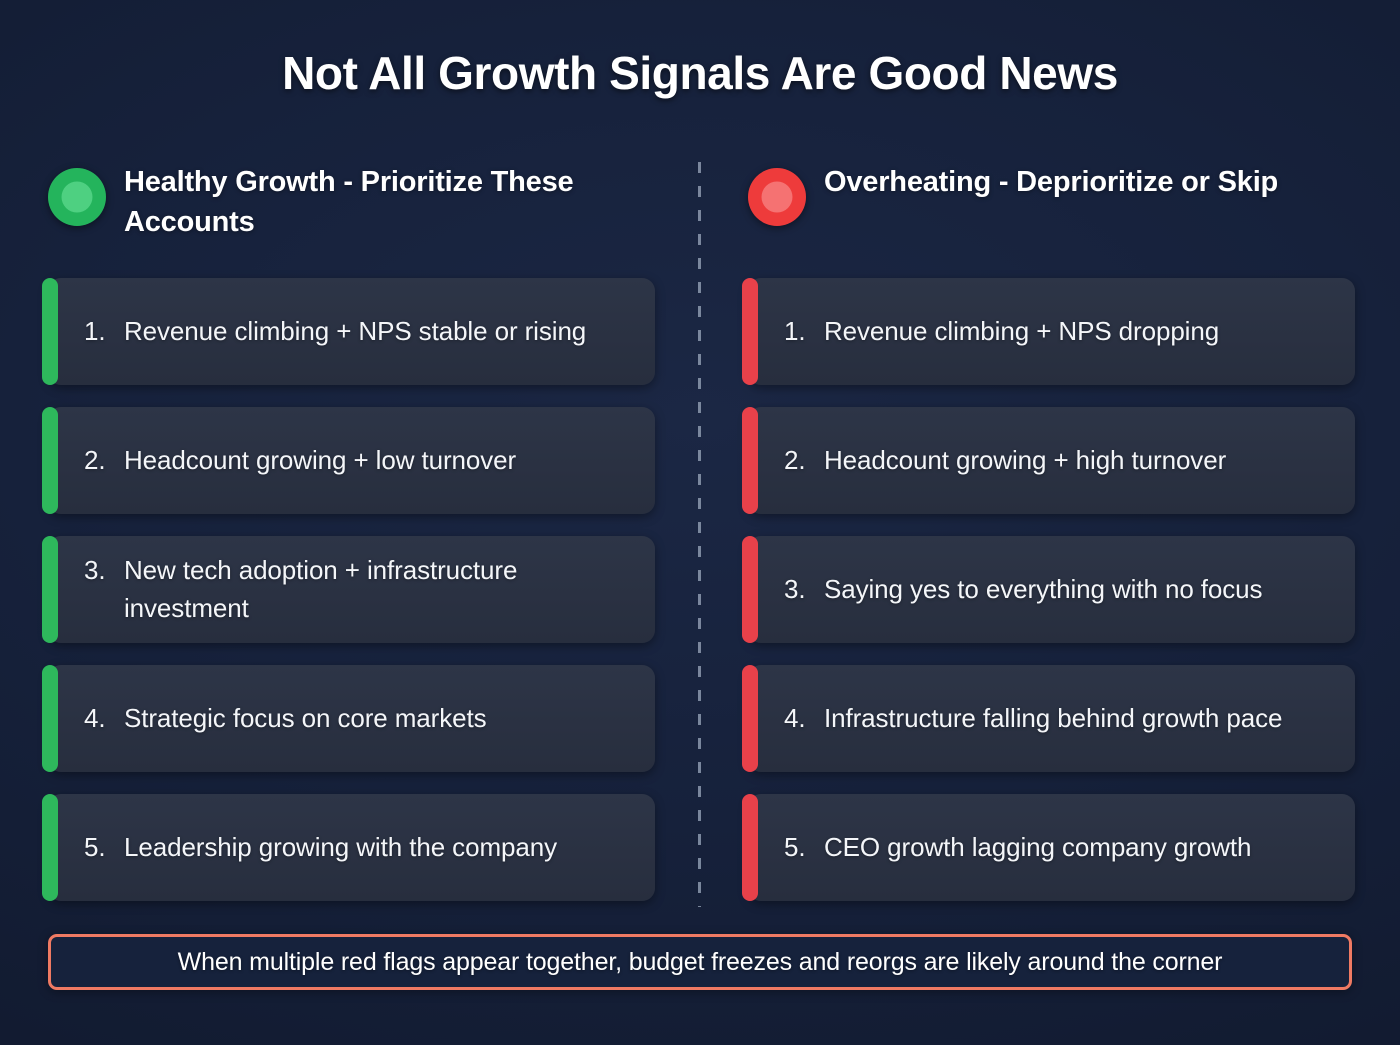  I want to click on item-text: Revenue climbing + NPS dropping, so click(1022, 330).